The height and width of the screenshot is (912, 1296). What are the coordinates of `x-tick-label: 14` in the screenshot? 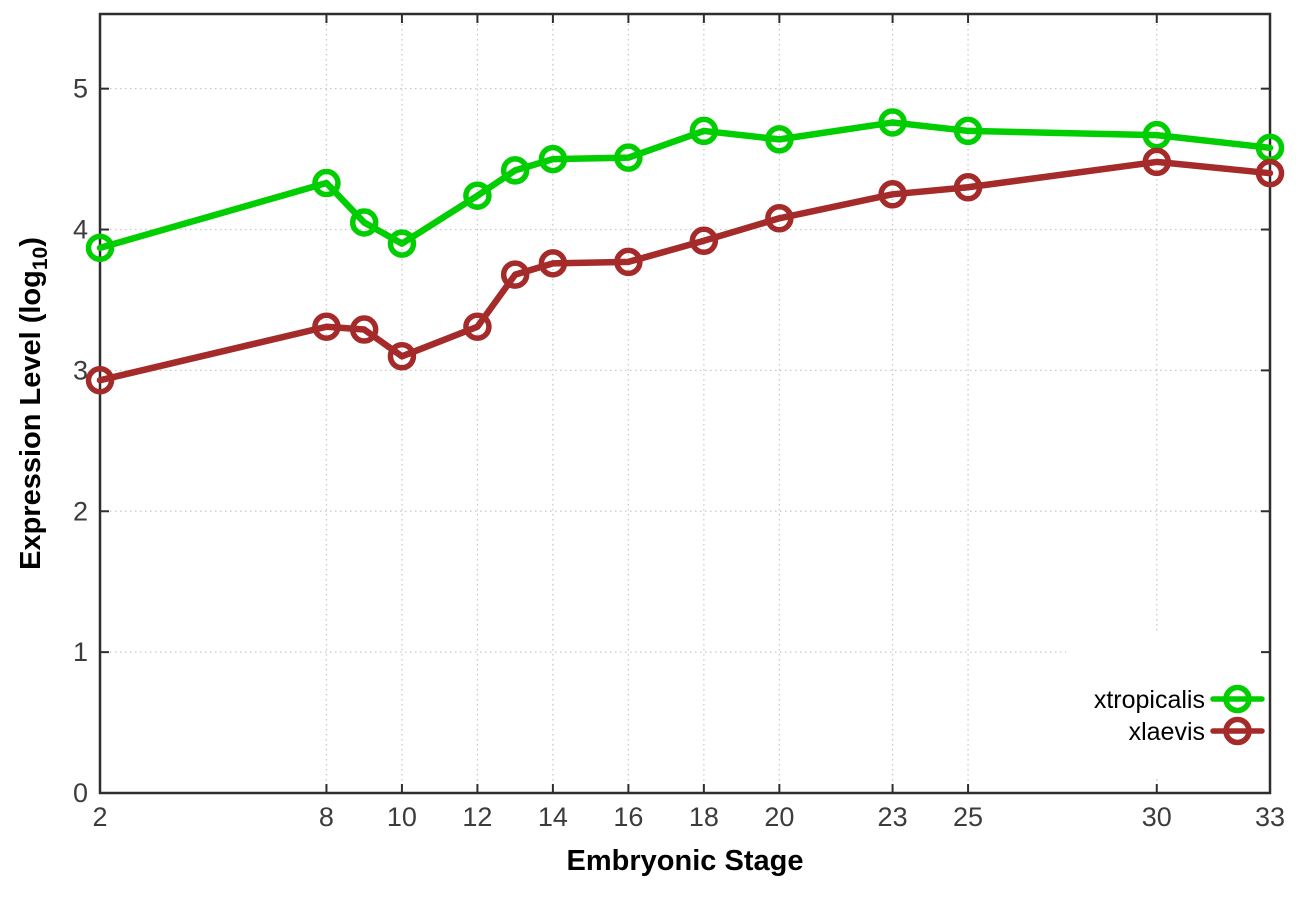 It's located at (553, 817).